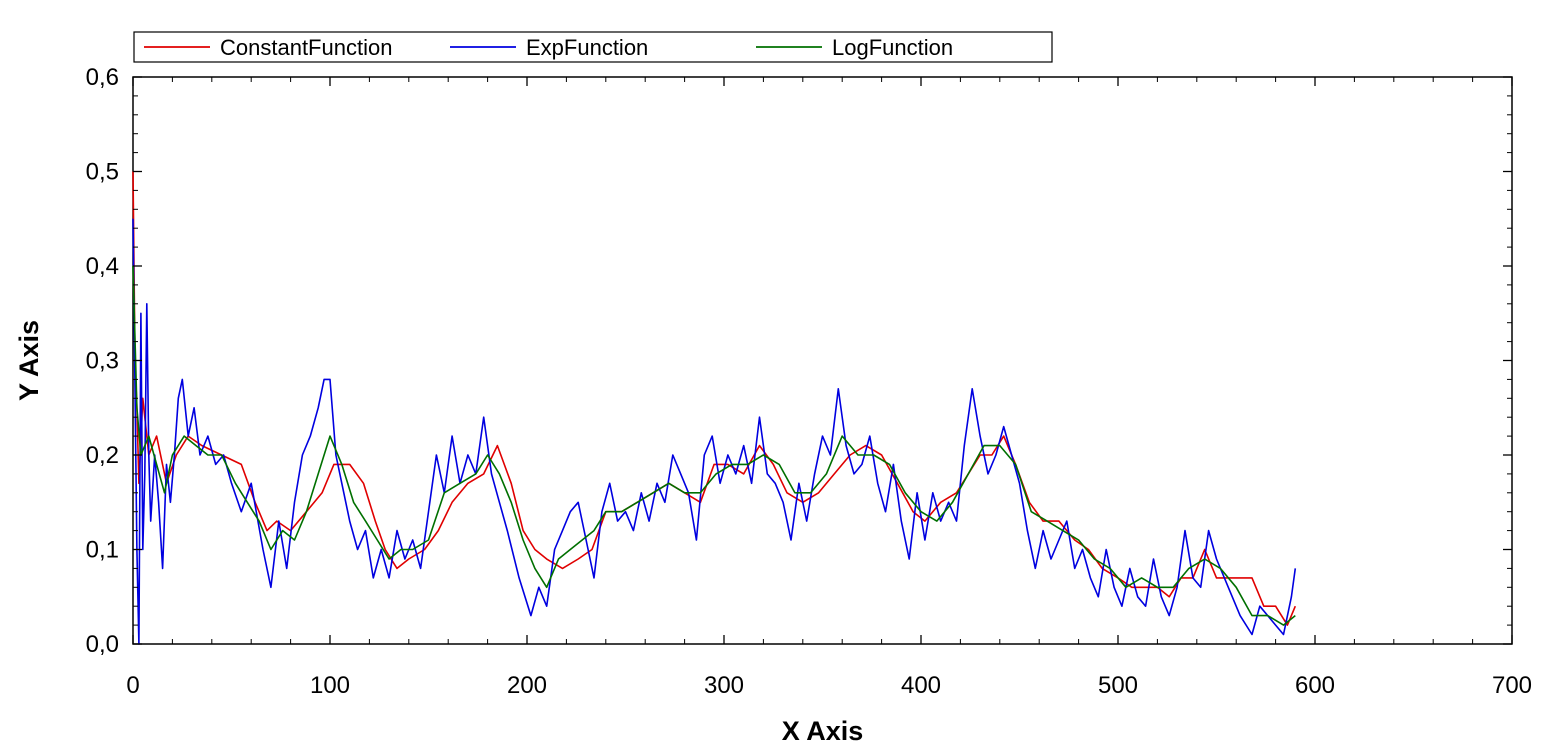 The image size is (1548, 751). Describe the element at coordinates (102, 172) in the screenshot. I see `y-tick-label: 0,5` at that location.